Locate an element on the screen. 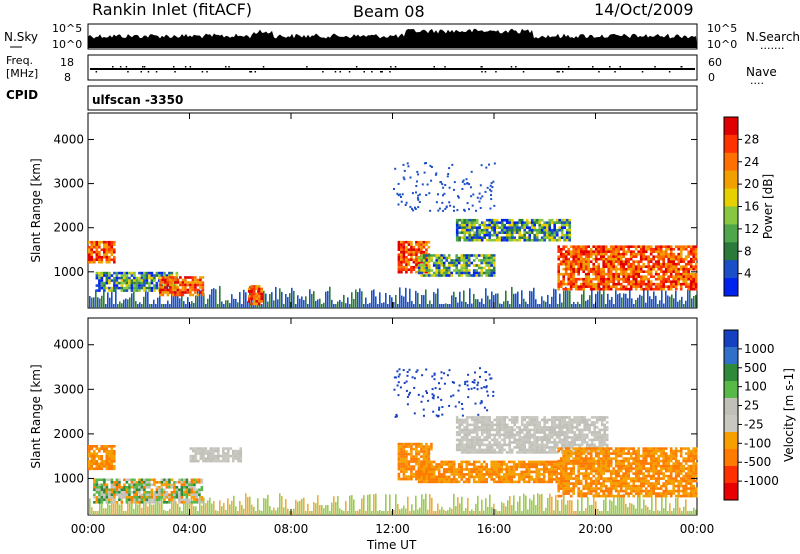  colorbar-swatch is located at coordinates (731, 197).